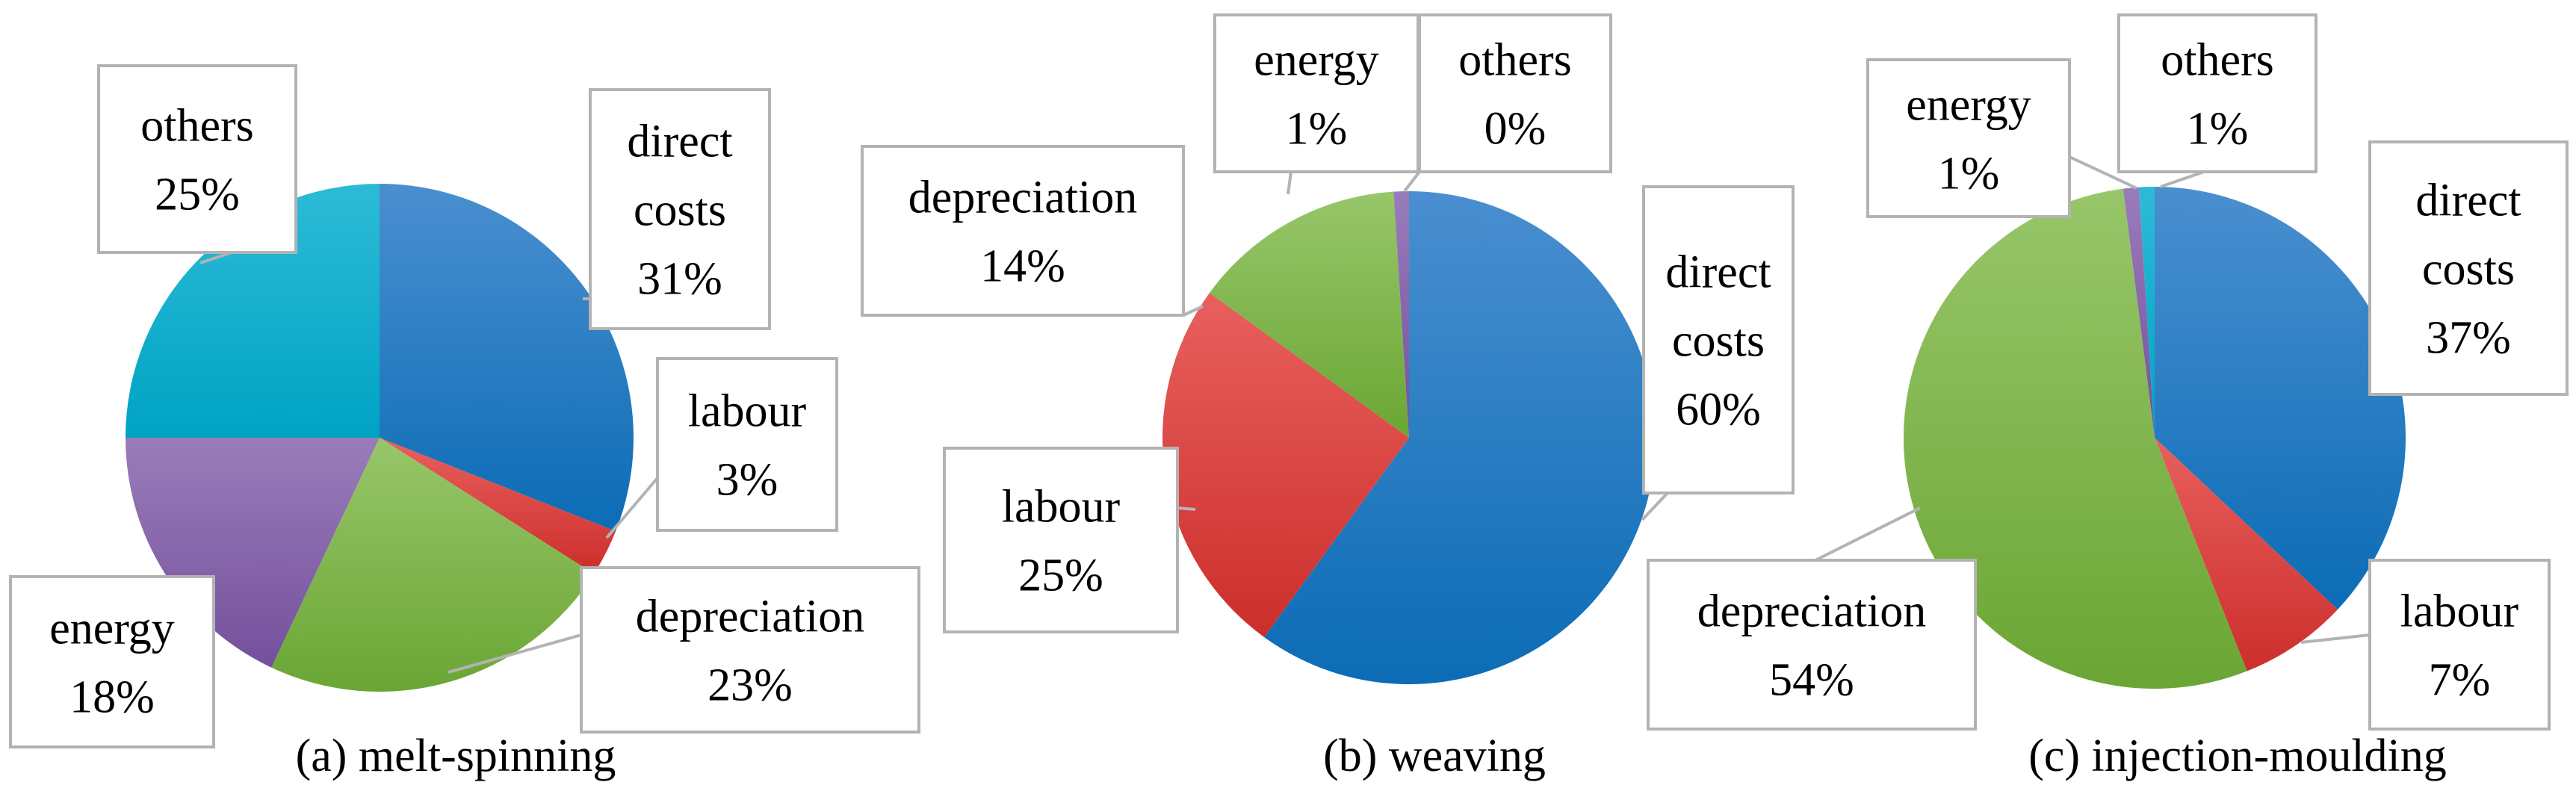 The width and height of the screenshot is (2576, 800). I want to click on chart-title: (b) weaving, so click(1434, 756).